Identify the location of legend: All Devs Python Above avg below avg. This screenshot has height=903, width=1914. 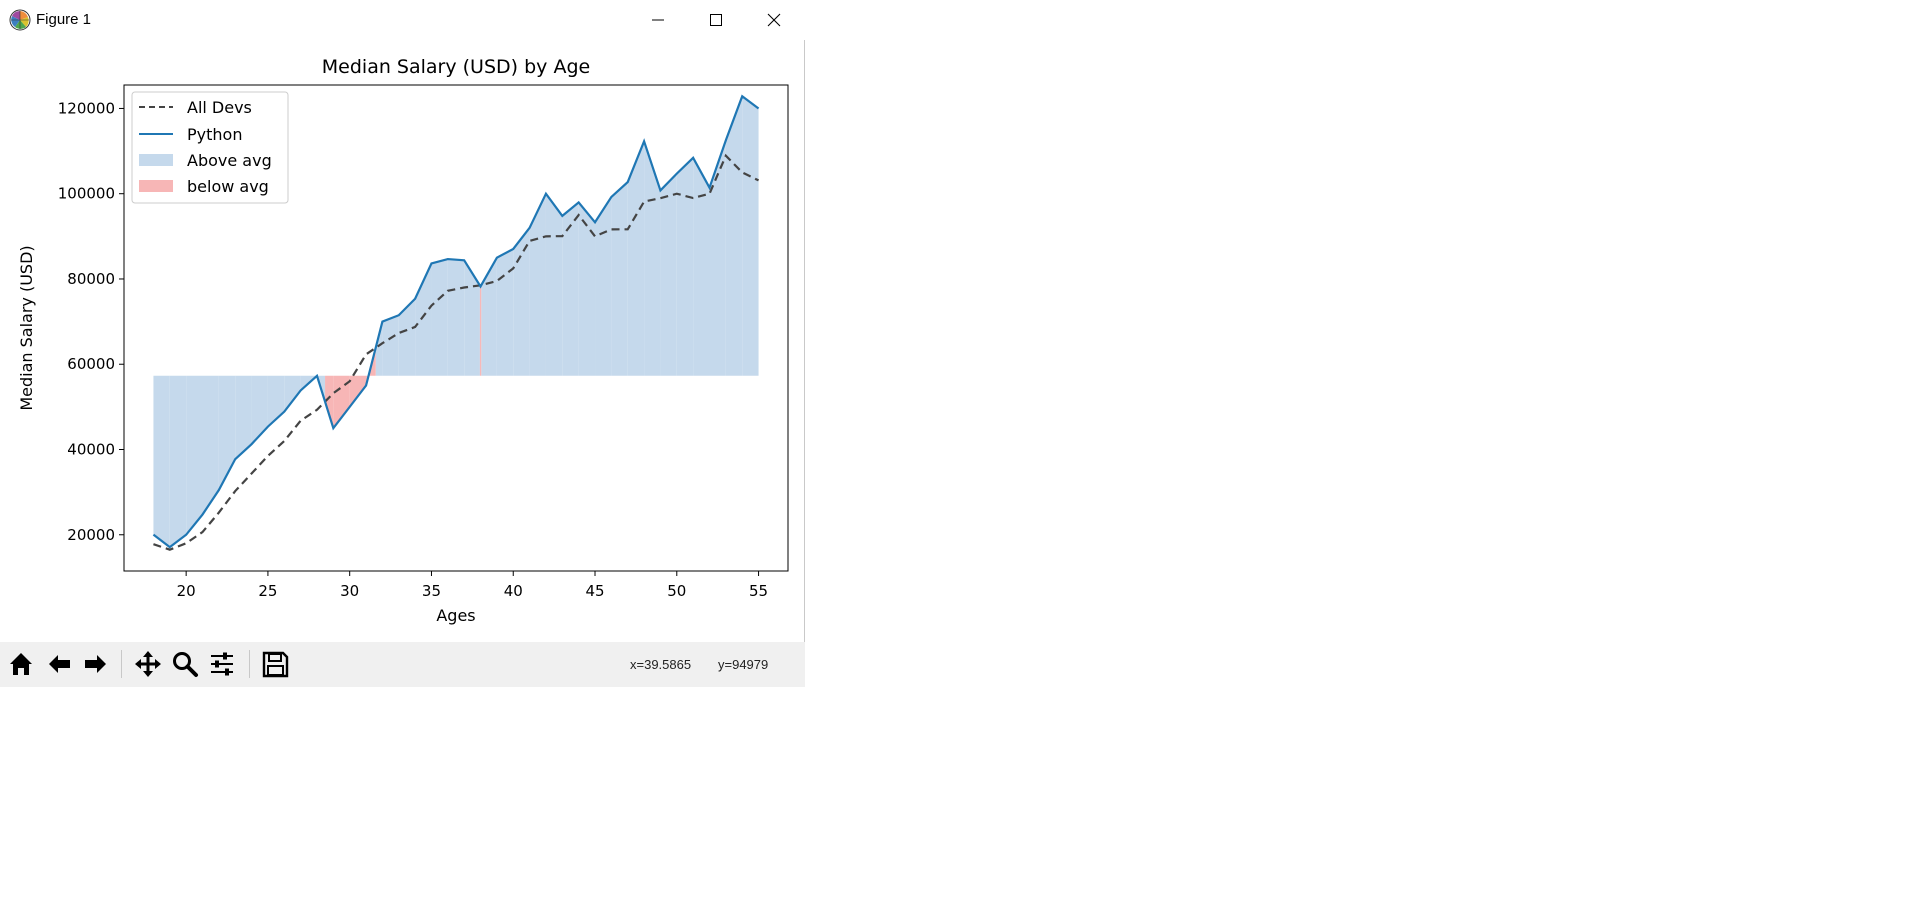
(210, 147).